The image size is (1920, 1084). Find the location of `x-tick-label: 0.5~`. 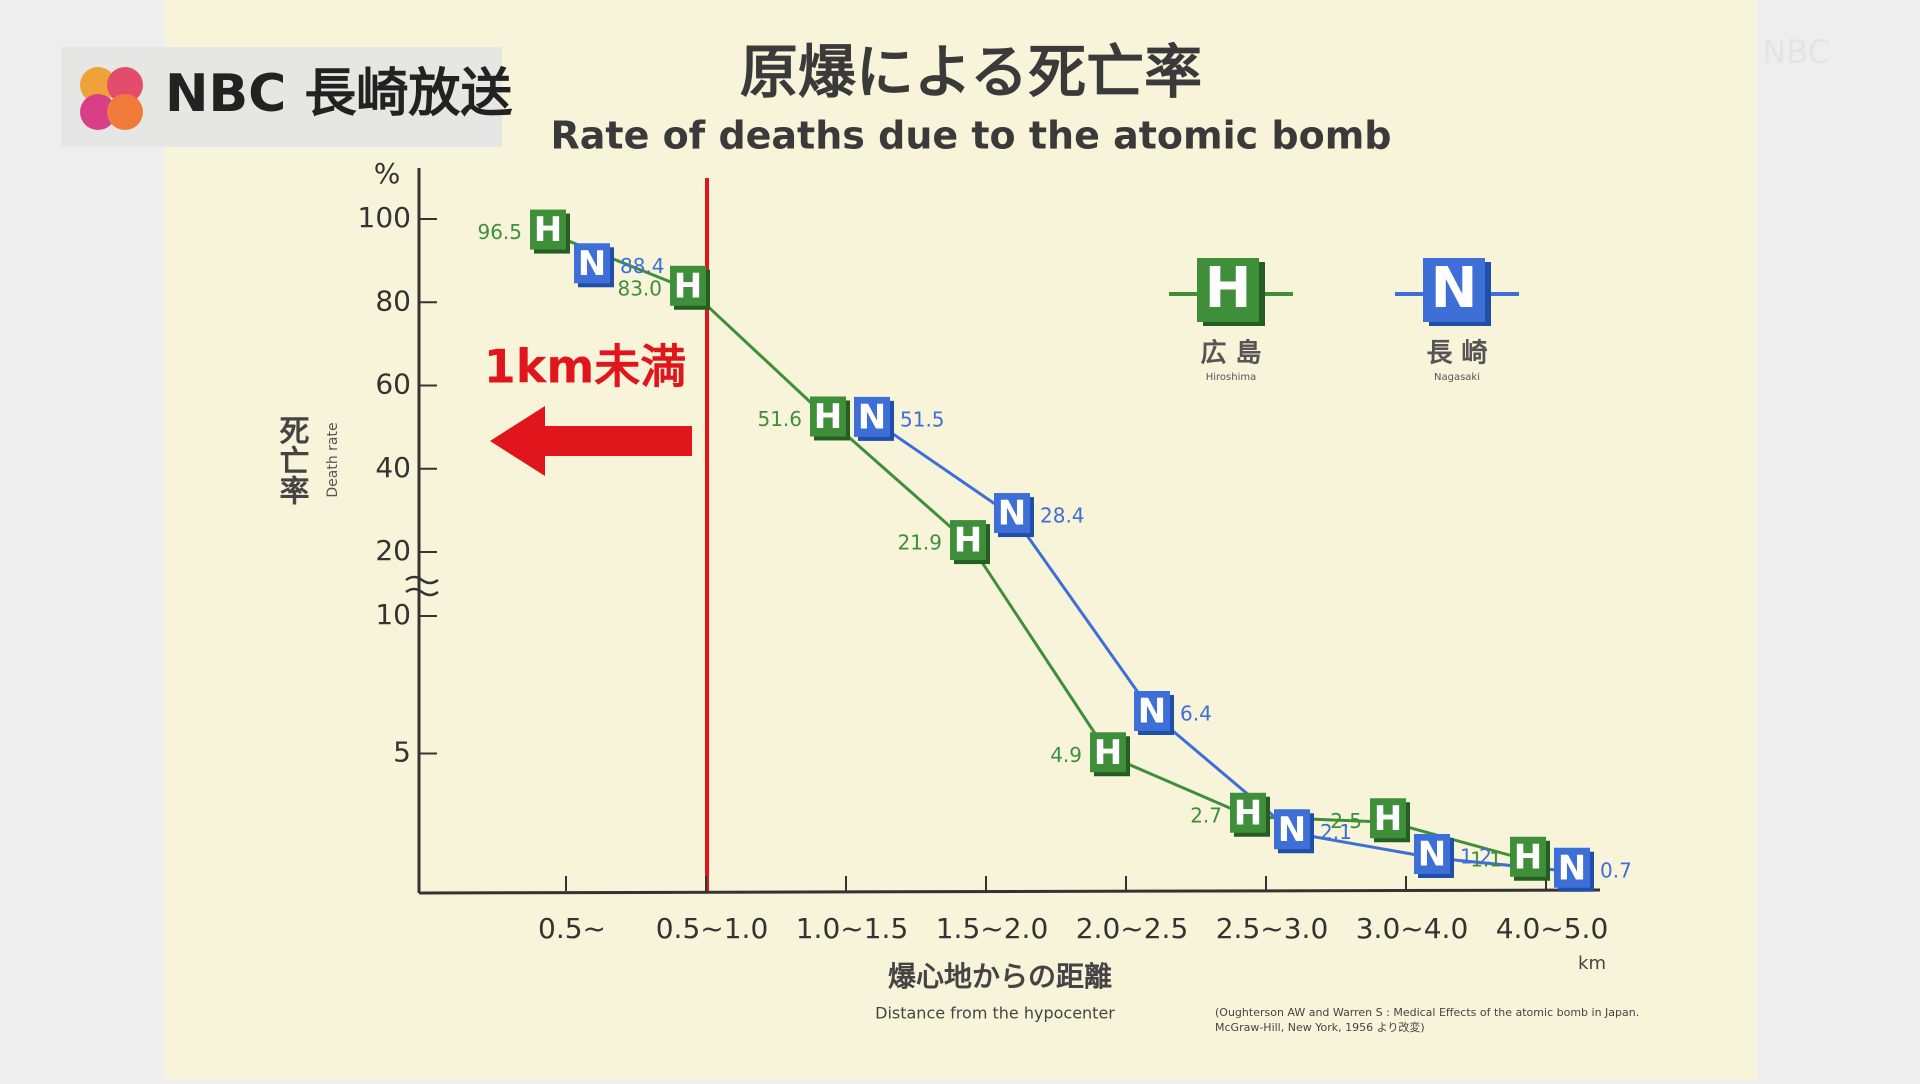

x-tick-label: 0.5~ is located at coordinates (572, 928).